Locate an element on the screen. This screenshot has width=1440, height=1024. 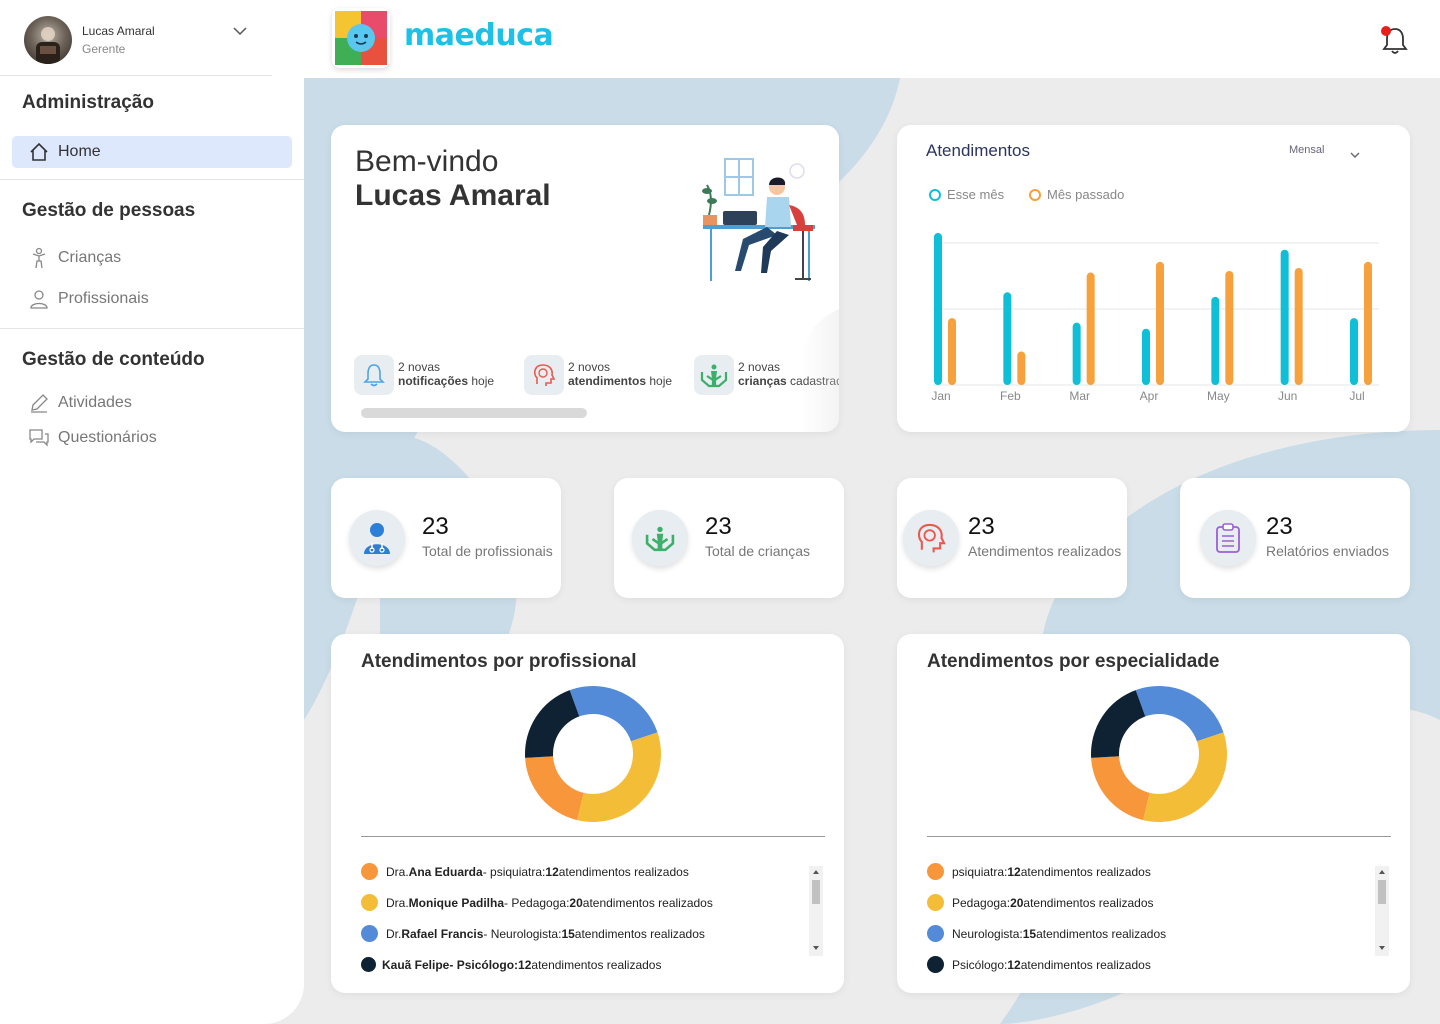
scroll-down-icon is located at coordinates (816, 948).